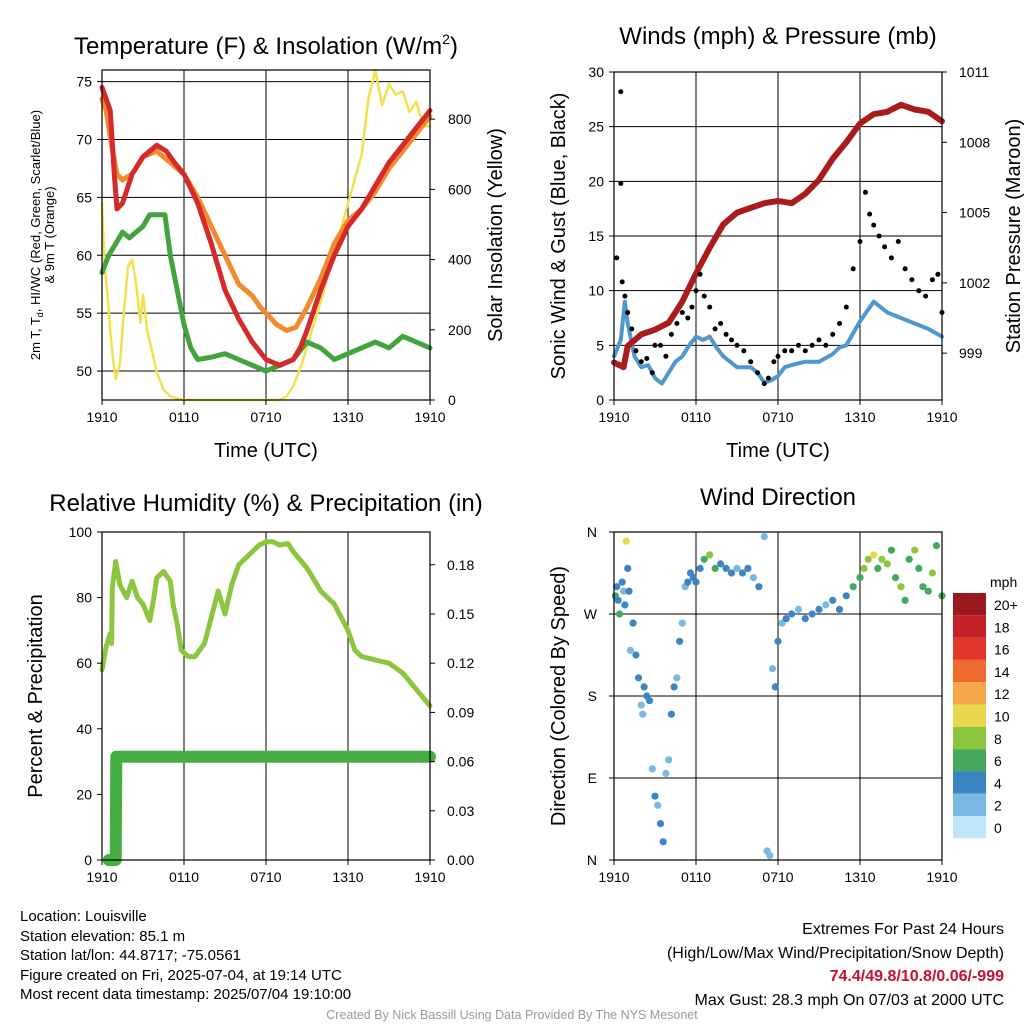 The width and height of the screenshot is (1024, 1024). Describe the element at coordinates (347, 417) in the screenshot. I see `temperature-x-tick-label: 1310` at that location.